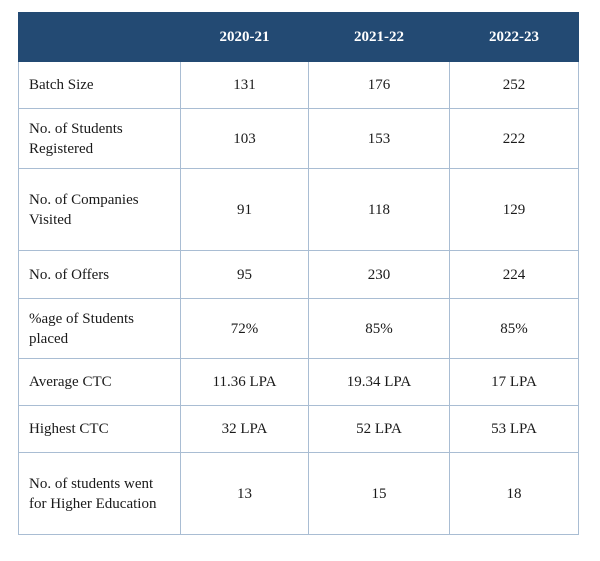 This screenshot has height=561, width=600. Describe the element at coordinates (99, 328) in the screenshot. I see `row-label: %age of Students placed` at that location.